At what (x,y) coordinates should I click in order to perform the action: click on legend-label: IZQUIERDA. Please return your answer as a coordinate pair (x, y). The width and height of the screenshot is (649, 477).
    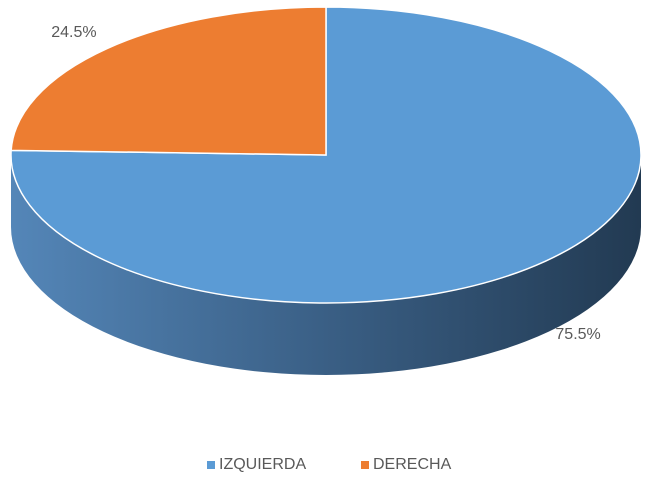
    Looking at the image, I should click on (262, 464).